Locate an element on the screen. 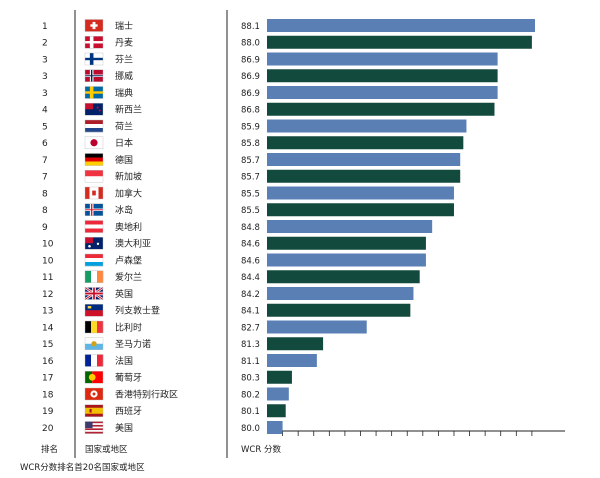 Image resolution: width=600 pixels, height=478 pixels. rank-label: 11 is located at coordinates (47, 278).